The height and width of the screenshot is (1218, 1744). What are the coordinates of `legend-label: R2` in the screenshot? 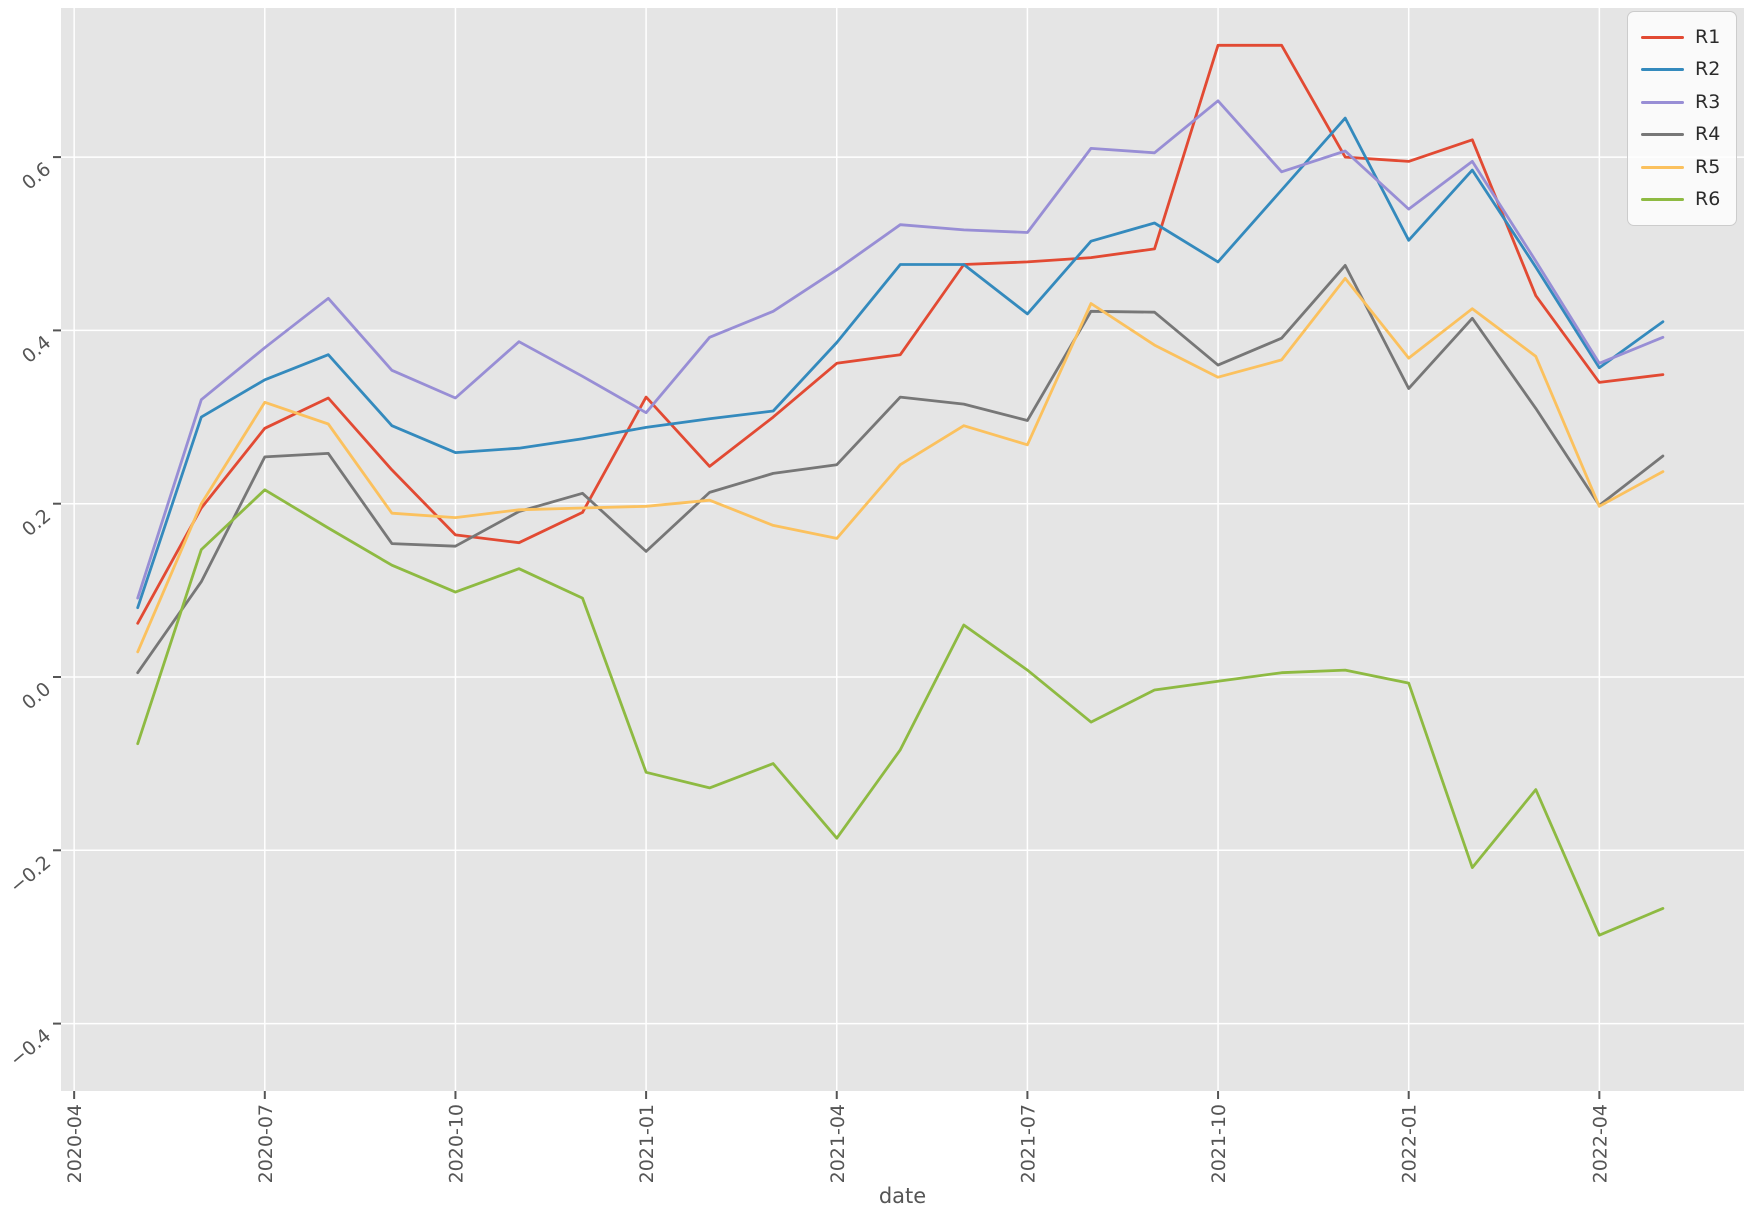 It's located at (1708, 69).